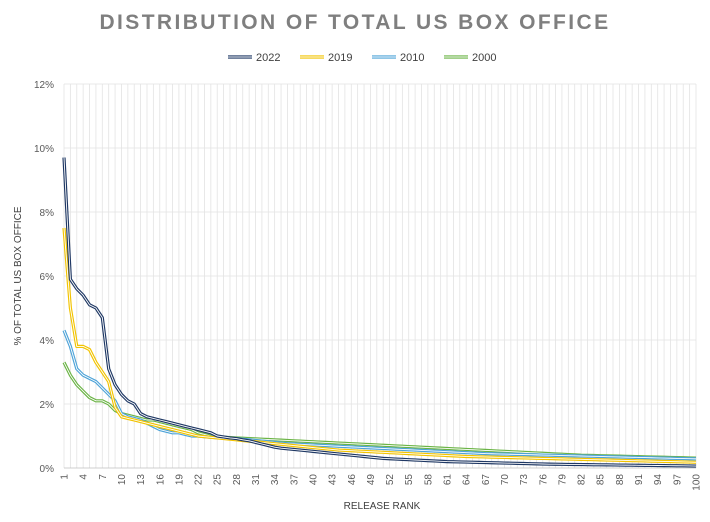 This screenshot has height=522, width=710. I want to click on x-tick-label: 55, so click(409, 480).